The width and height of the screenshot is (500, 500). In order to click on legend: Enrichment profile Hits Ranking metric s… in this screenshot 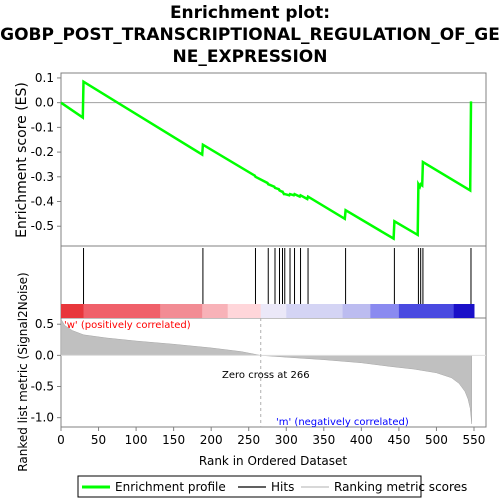, I will do `click(272, 486)`.